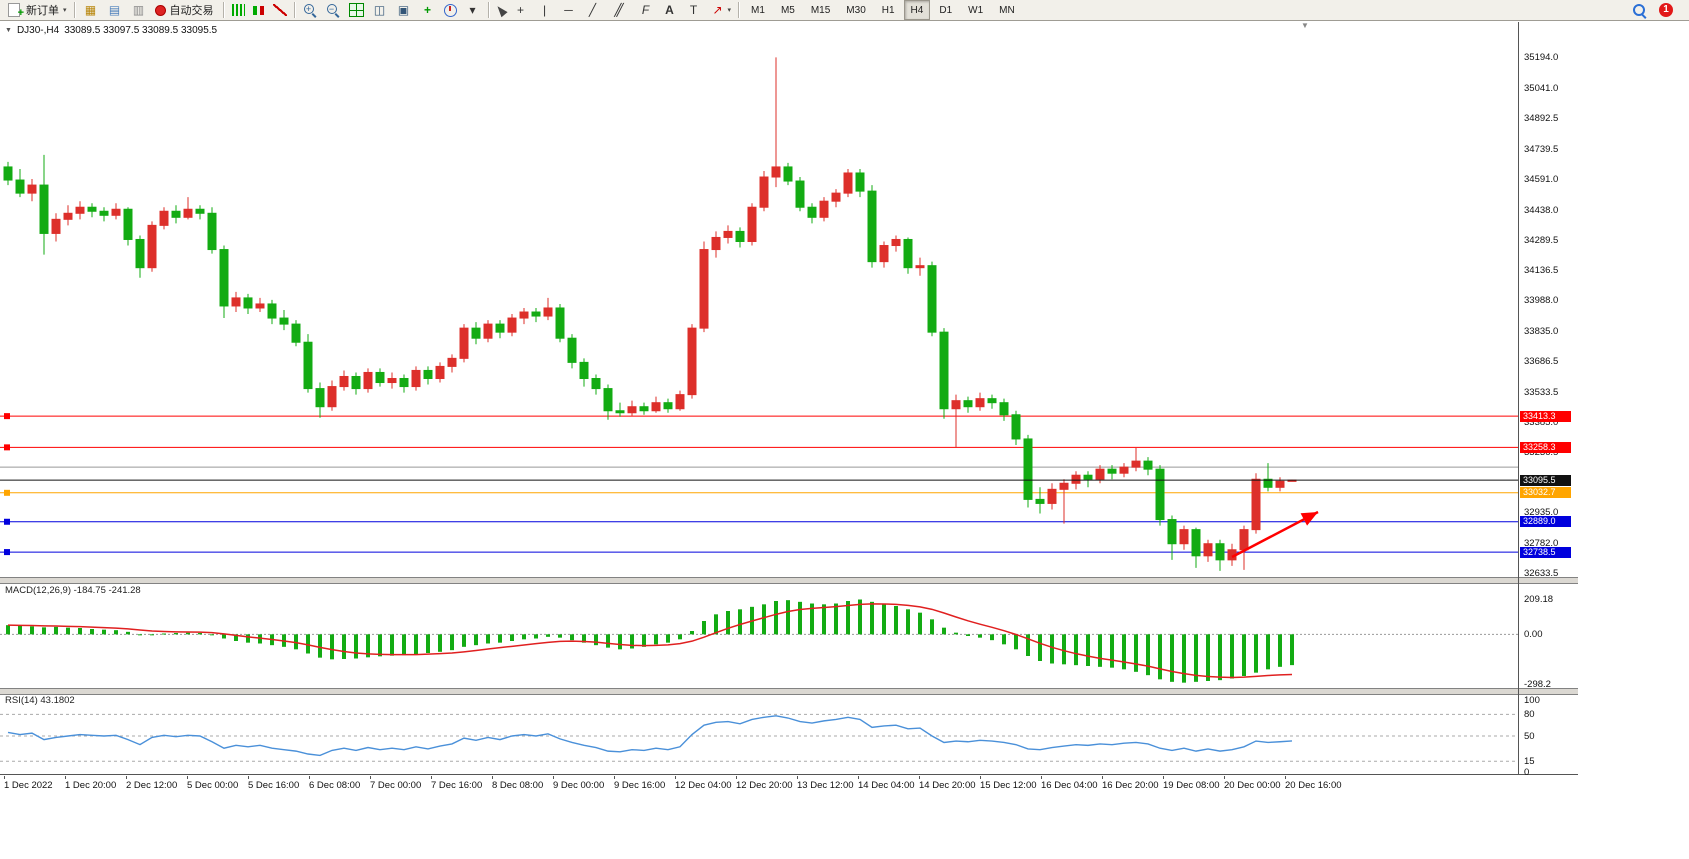 The width and height of the screenshot is (1689, 859). I want to click on arrows-button: ↗ ▾, so click(721, 10).